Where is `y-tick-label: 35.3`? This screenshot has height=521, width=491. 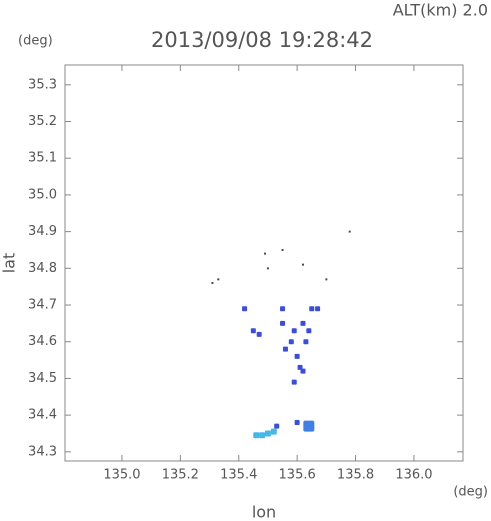
y-tick-label: 35.3 is located at coordinates (42, 84).